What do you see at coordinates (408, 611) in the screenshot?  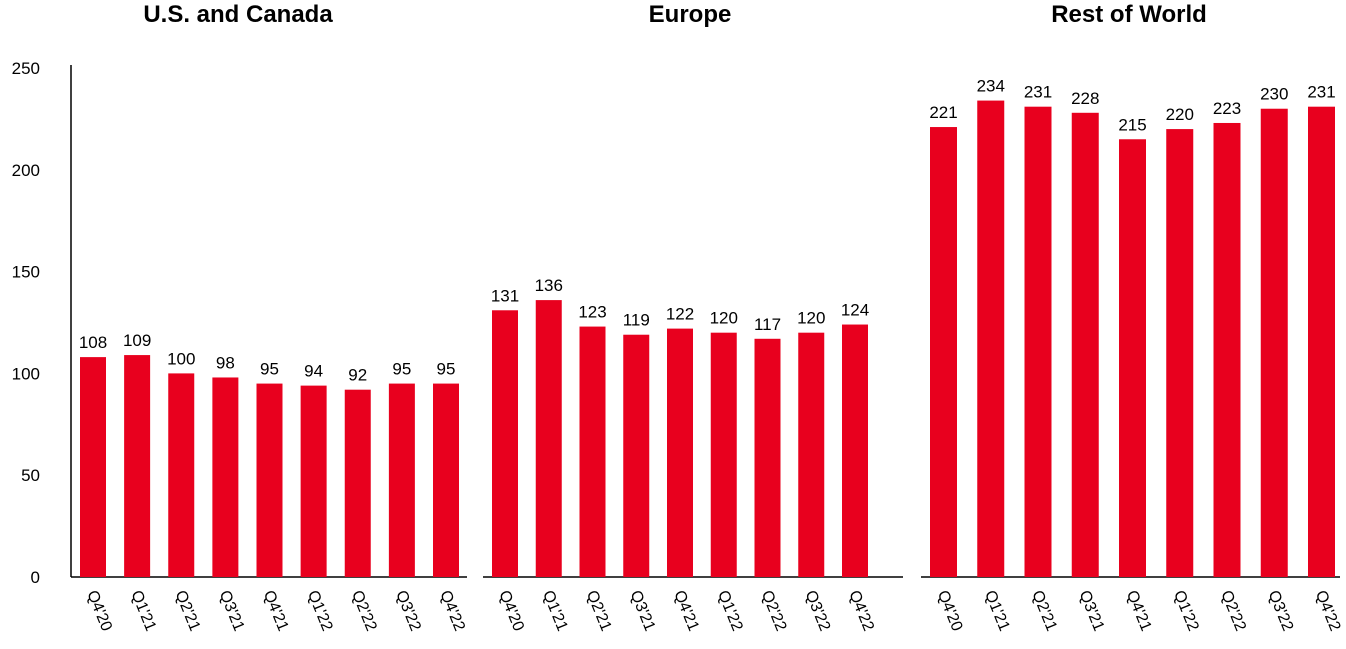 I see `x-tick-label-us-canada-7: Q3'22` at bounding box center [408, 611].